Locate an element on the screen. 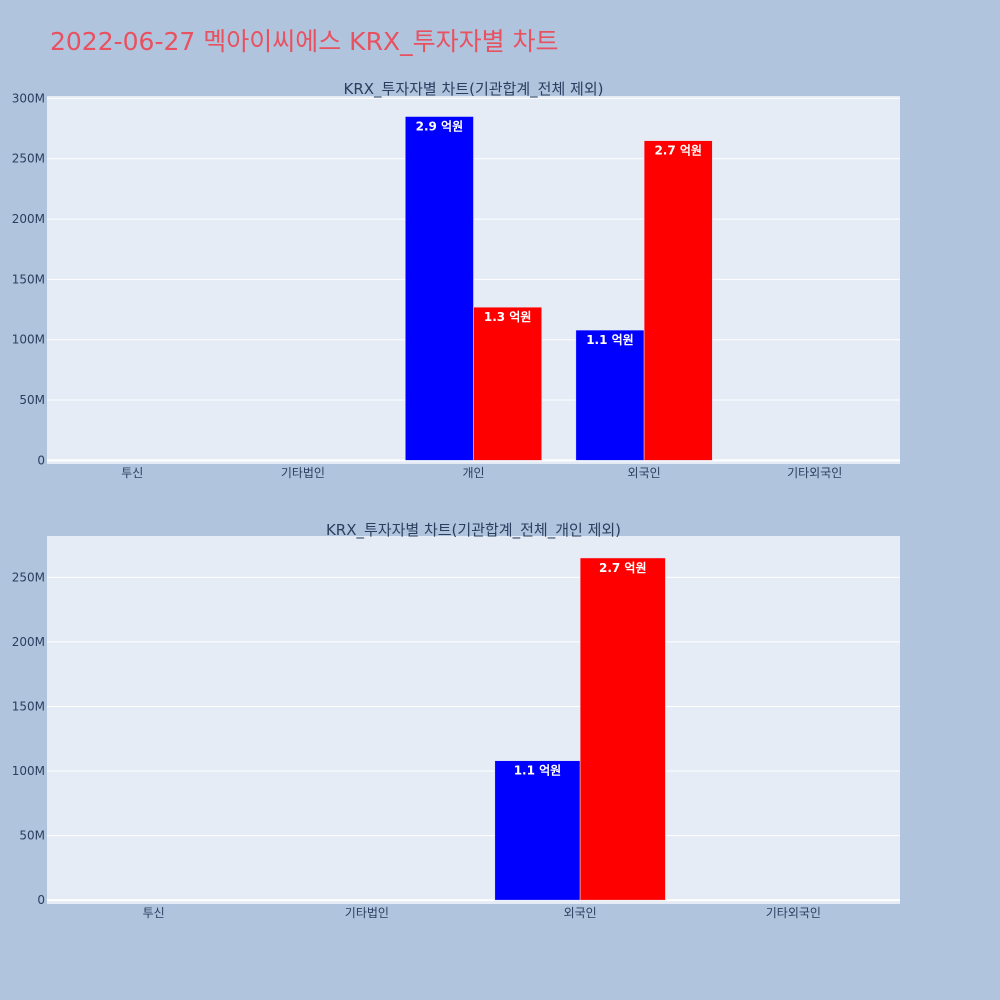  bar-data-label: 2.9 억원 is located at coordinates (440, 127).